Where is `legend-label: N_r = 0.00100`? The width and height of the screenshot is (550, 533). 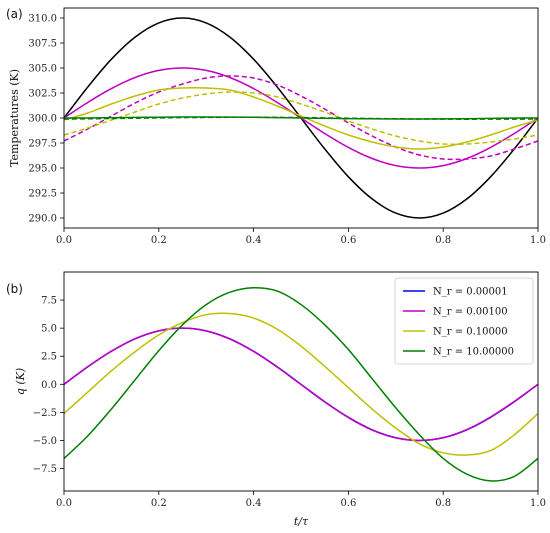 legend-label: N_r = 0.00100 is located at coordinates (470, 312).